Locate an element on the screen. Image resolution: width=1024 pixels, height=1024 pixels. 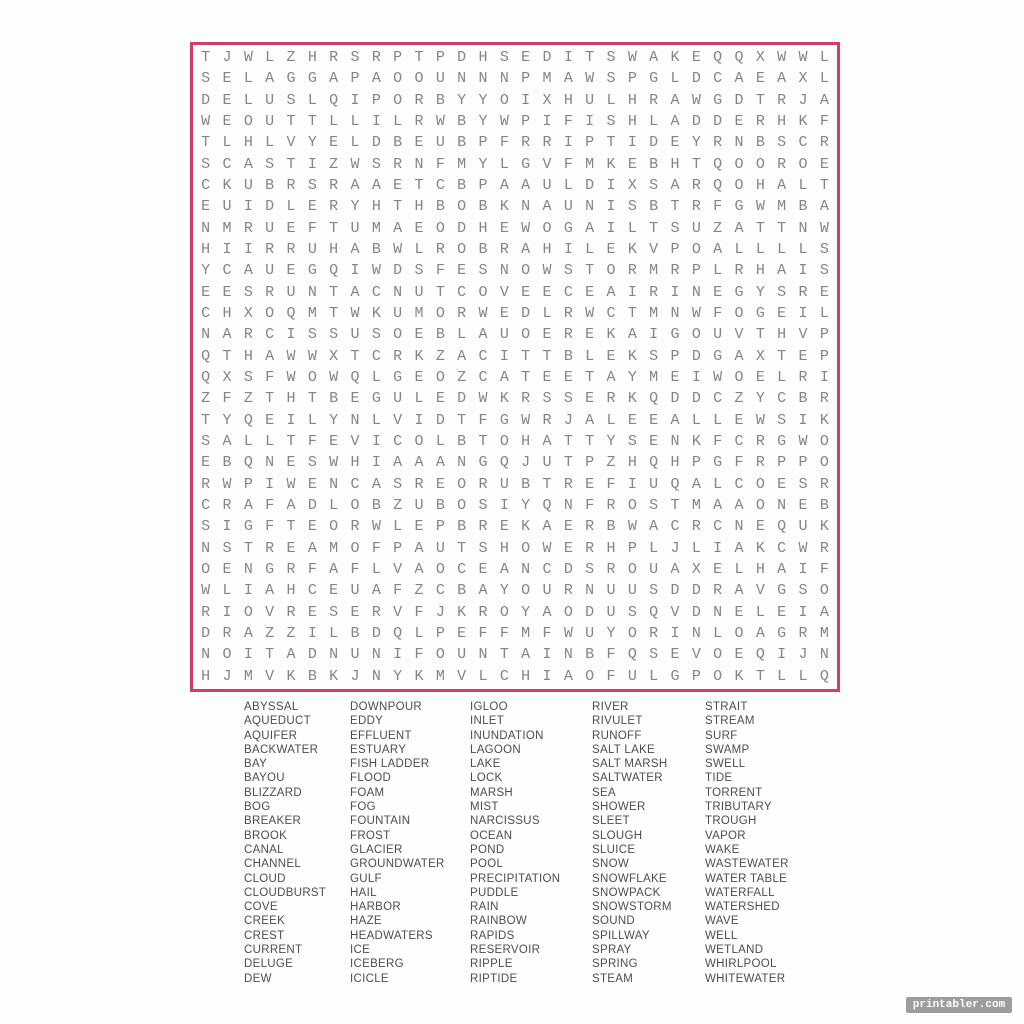
grid-cell: F is located at coordinates (611, 484).